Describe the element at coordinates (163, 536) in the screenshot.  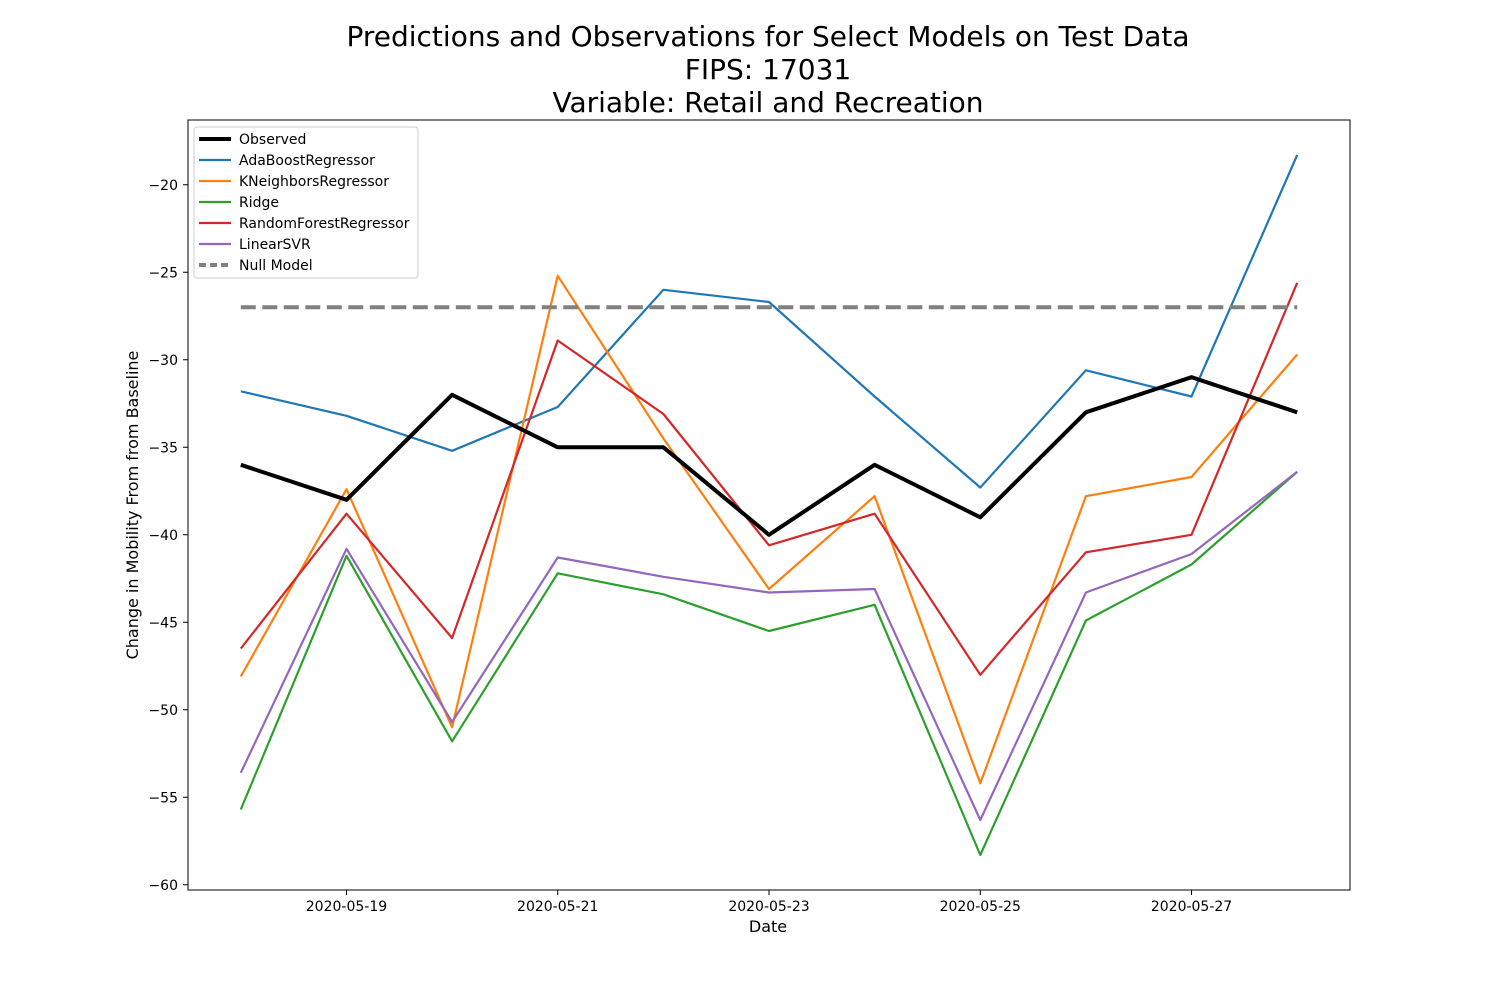
I see `y-tick-label: −40` at that location.